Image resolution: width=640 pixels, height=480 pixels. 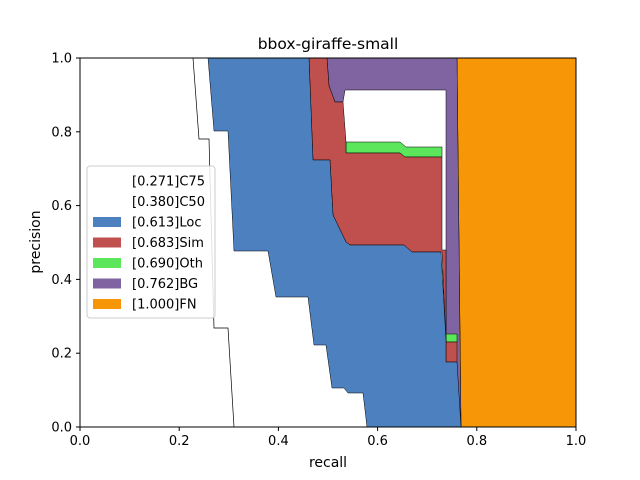 What do you see at coordinates (328, 44) in the screenshot?
I see `chart-title: bbox-giraffe-small` at bounding box center [328, 44].